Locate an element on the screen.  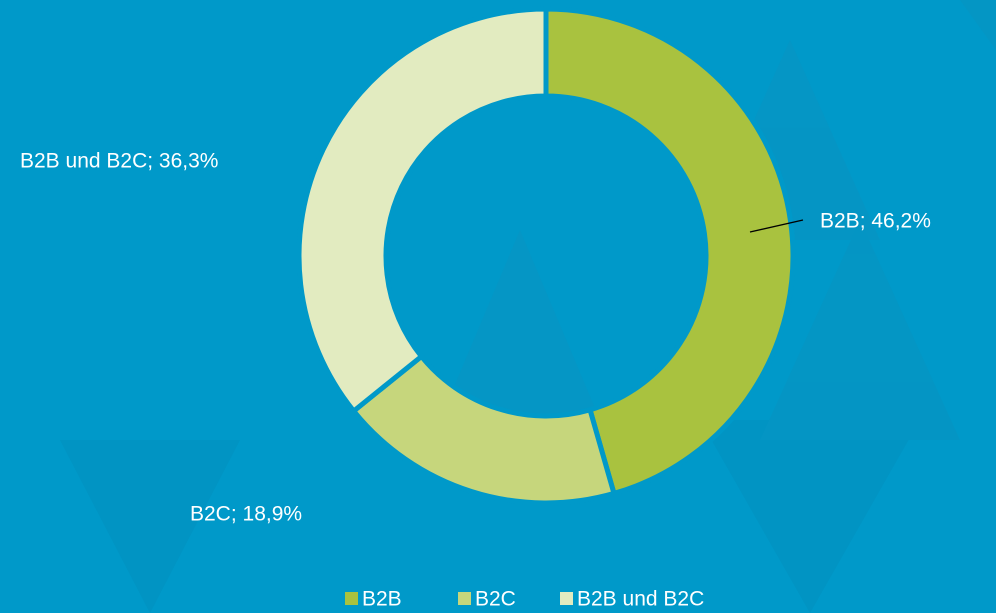
data-label: B2C; 18,9% is located at coordinates (246, 514).